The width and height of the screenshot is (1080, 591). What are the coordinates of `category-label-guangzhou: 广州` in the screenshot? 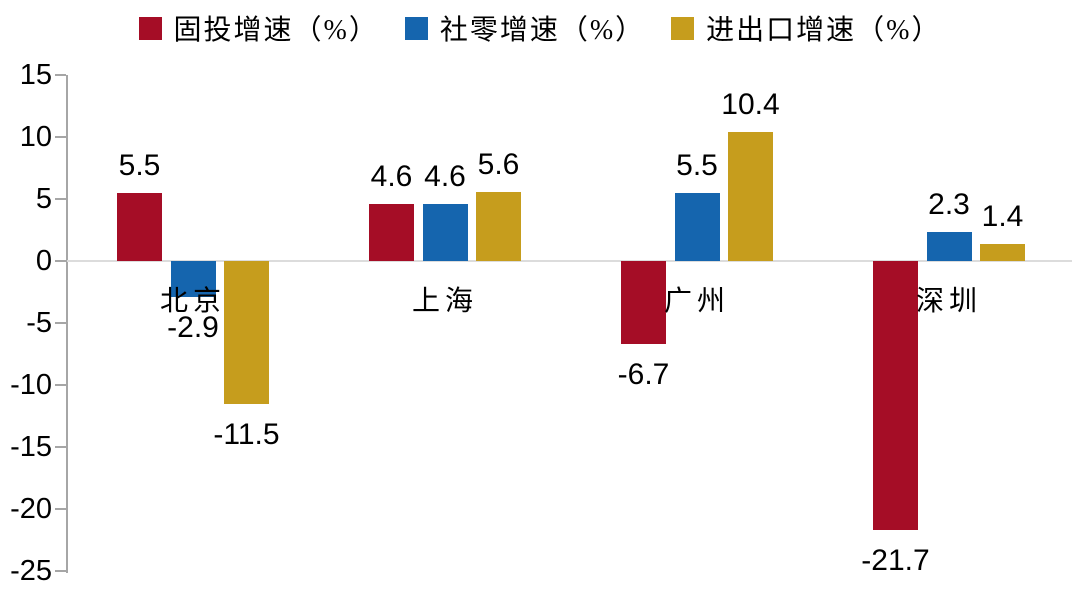 It's located at (696, 301).